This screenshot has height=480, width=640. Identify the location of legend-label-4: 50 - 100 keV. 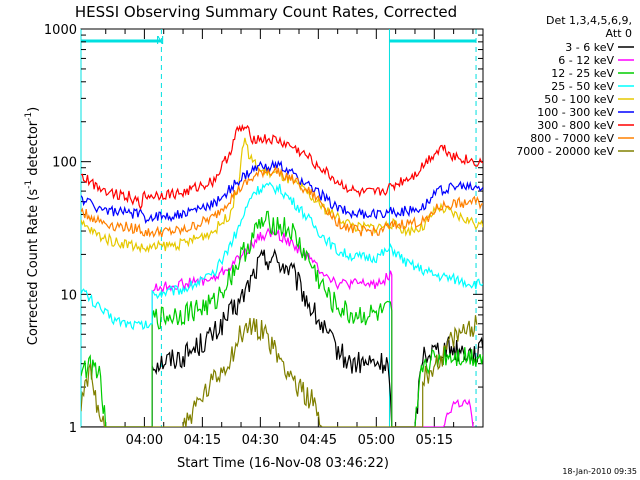
(579, 99).